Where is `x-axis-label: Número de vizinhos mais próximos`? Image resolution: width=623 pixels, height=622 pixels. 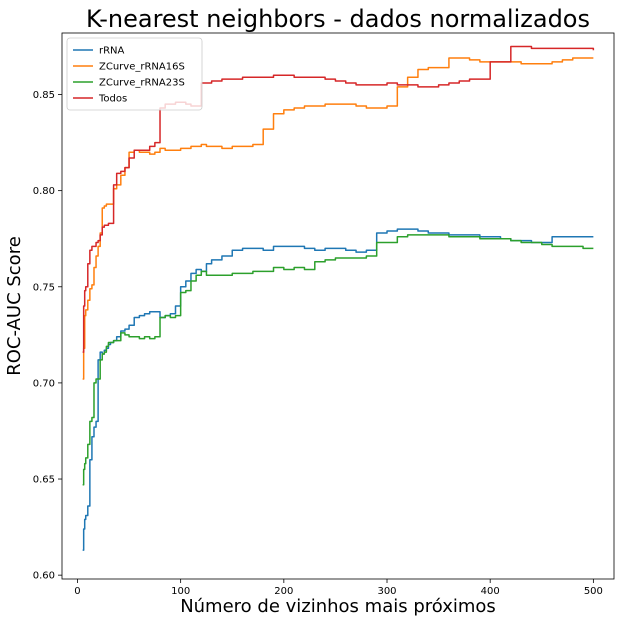
x-axis-label: Número de vizinhos mais próximos is located at coordinates (338, 606).